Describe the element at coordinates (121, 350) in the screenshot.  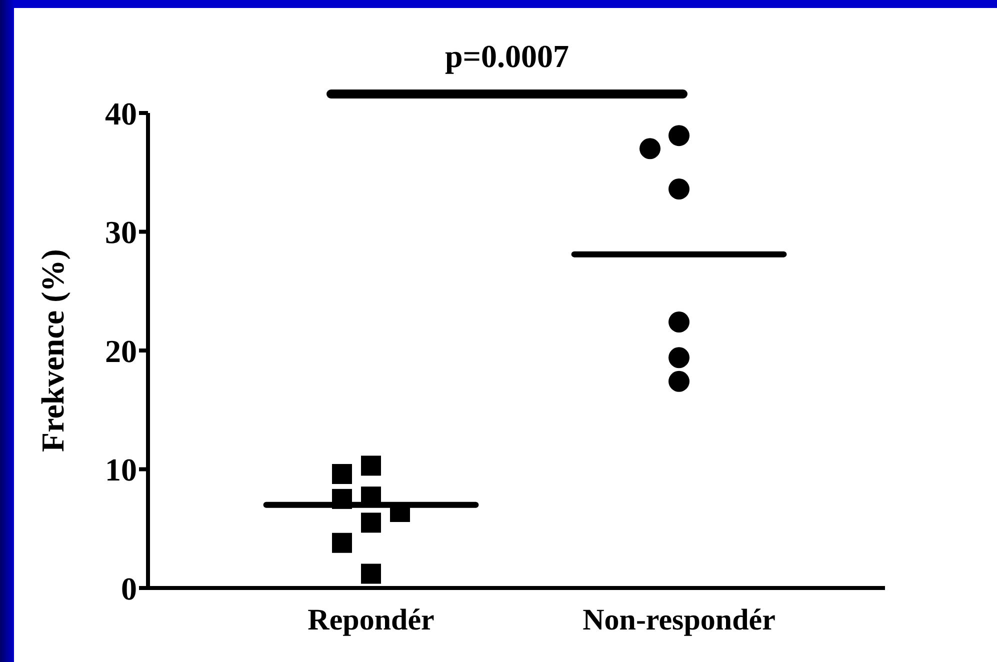
I see `y-tick-label: 20` at that location.